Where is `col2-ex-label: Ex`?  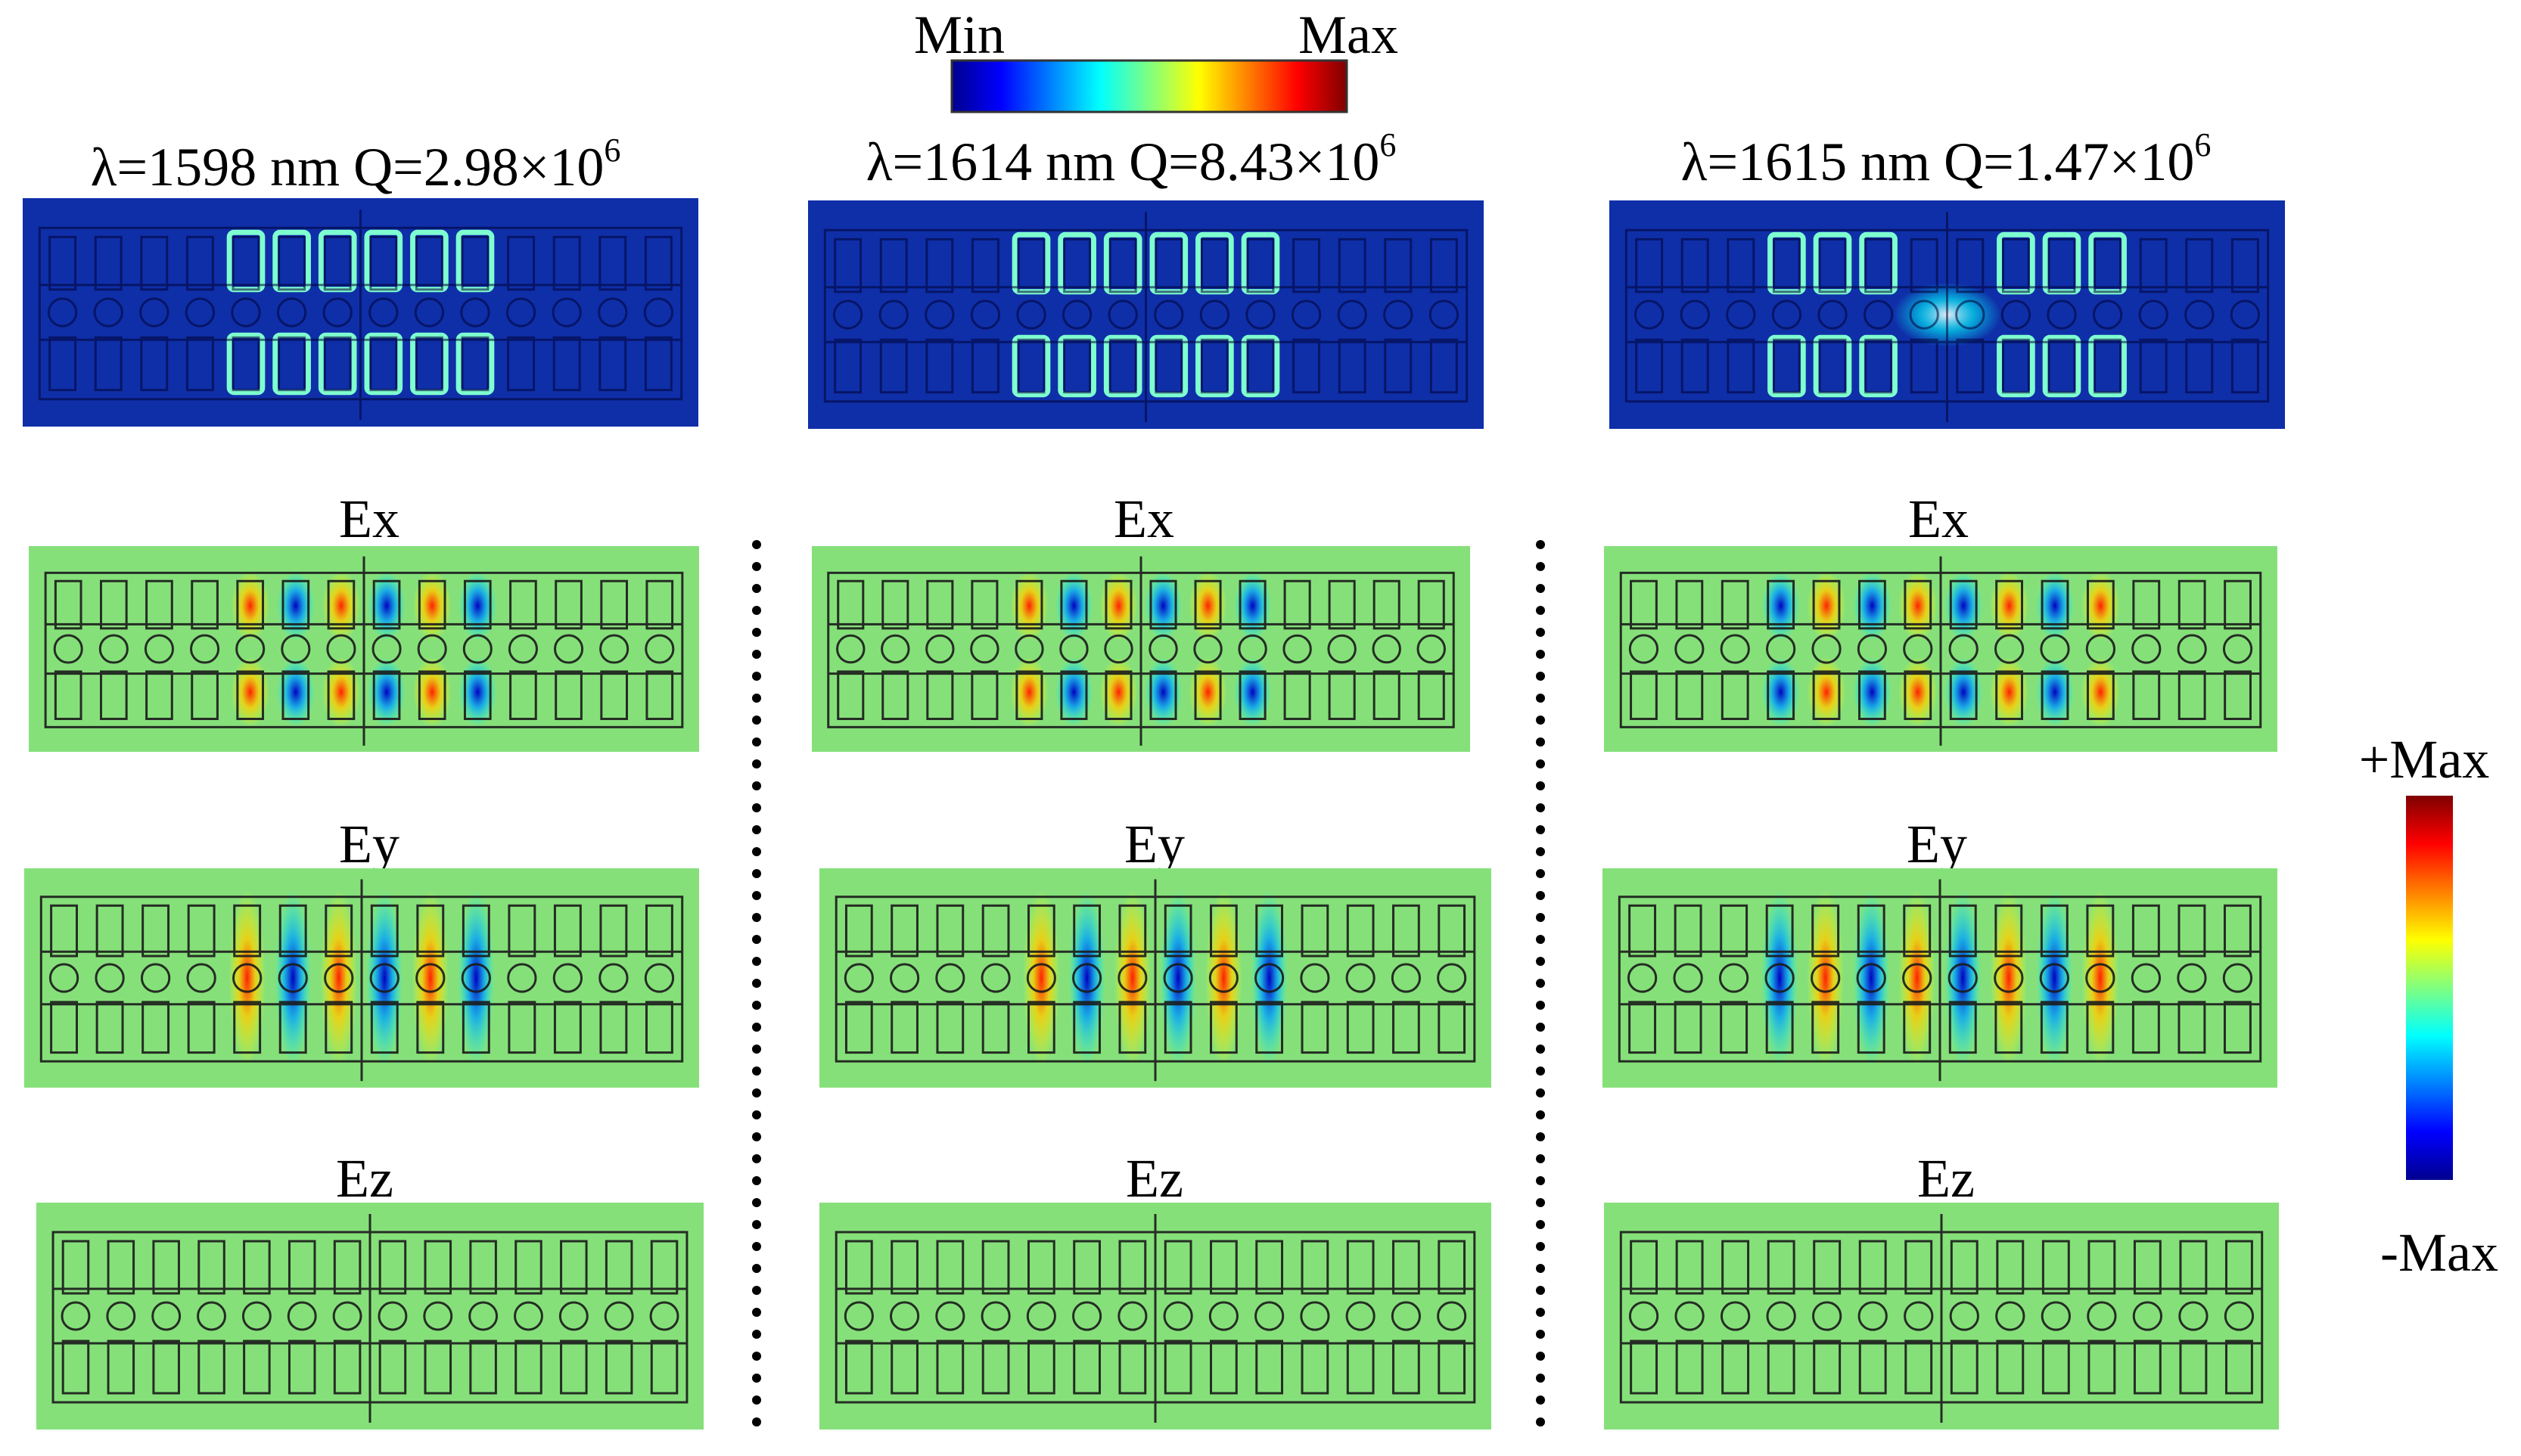 col2-ex-label: Ex is located at coordinates (1144, 519).